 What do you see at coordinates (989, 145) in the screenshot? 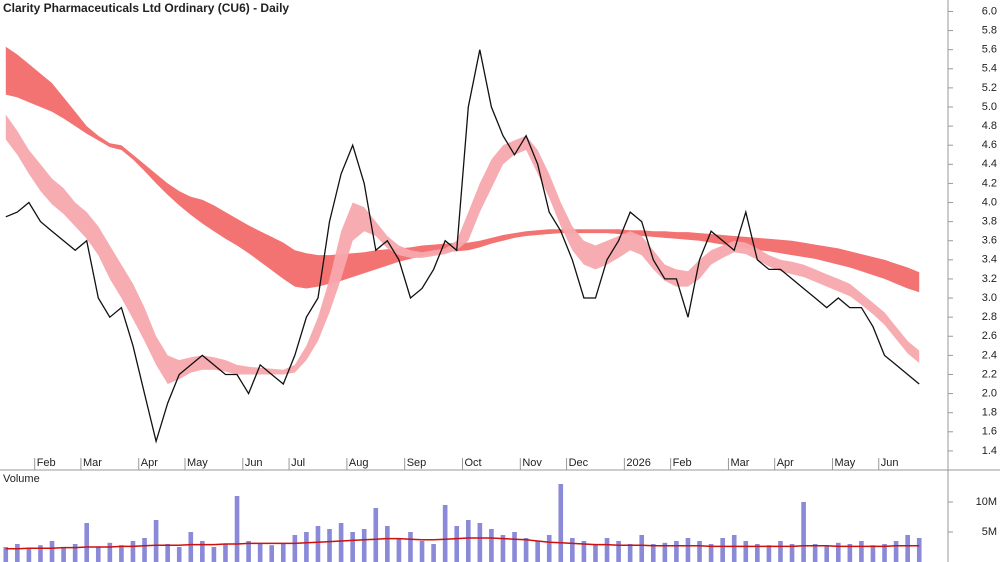
I see `y-tick-label: 4.6` at bounding box center [989, 145].